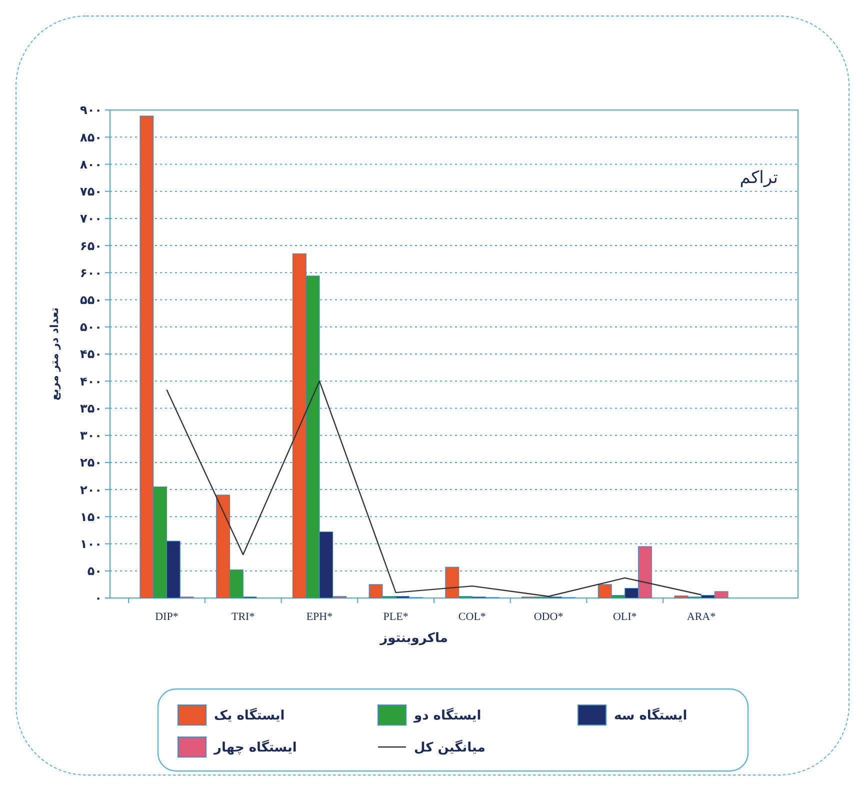  Describe the element at coordinates (249, 716) in the screenshot. I see `legend-label: ایستگاه یک` at that location.